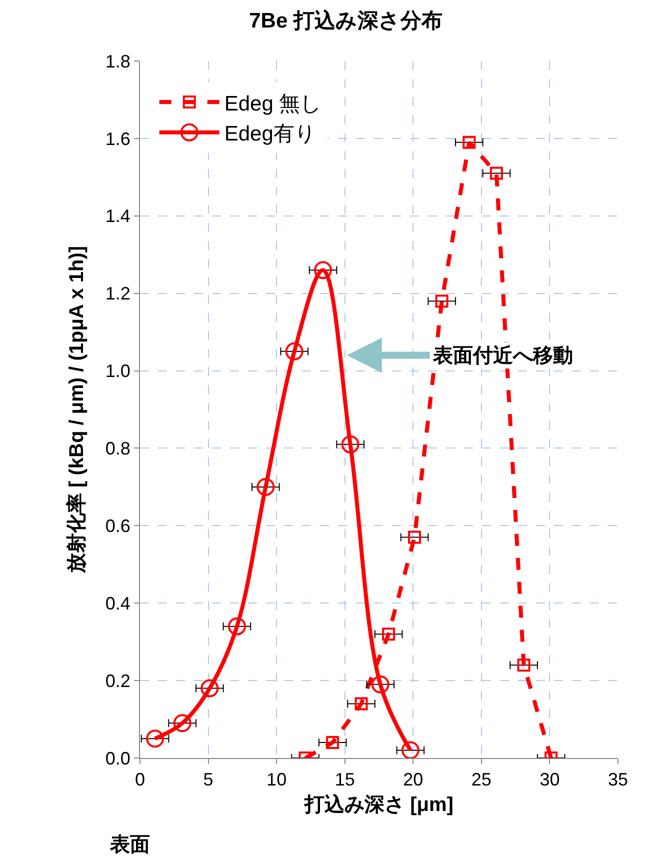  What do you see at coordinates (345, 21) in the screenshot?
I see `chart-title: 7Be 打込み深さ分布` at bounding box center [345, 21].